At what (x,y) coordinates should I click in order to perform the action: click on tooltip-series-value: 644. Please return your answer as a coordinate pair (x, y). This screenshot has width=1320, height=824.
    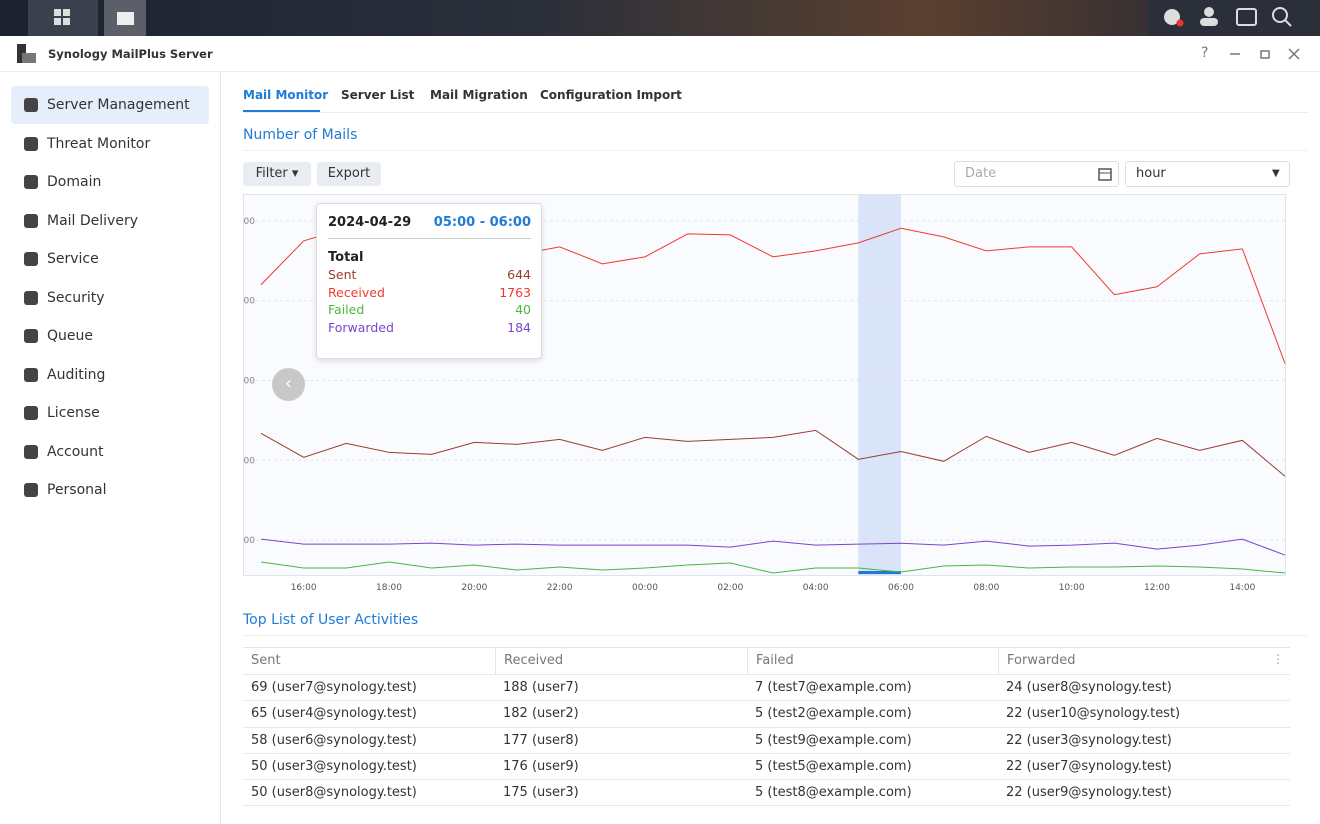
    Looking at the image, I should click on (519, 274).